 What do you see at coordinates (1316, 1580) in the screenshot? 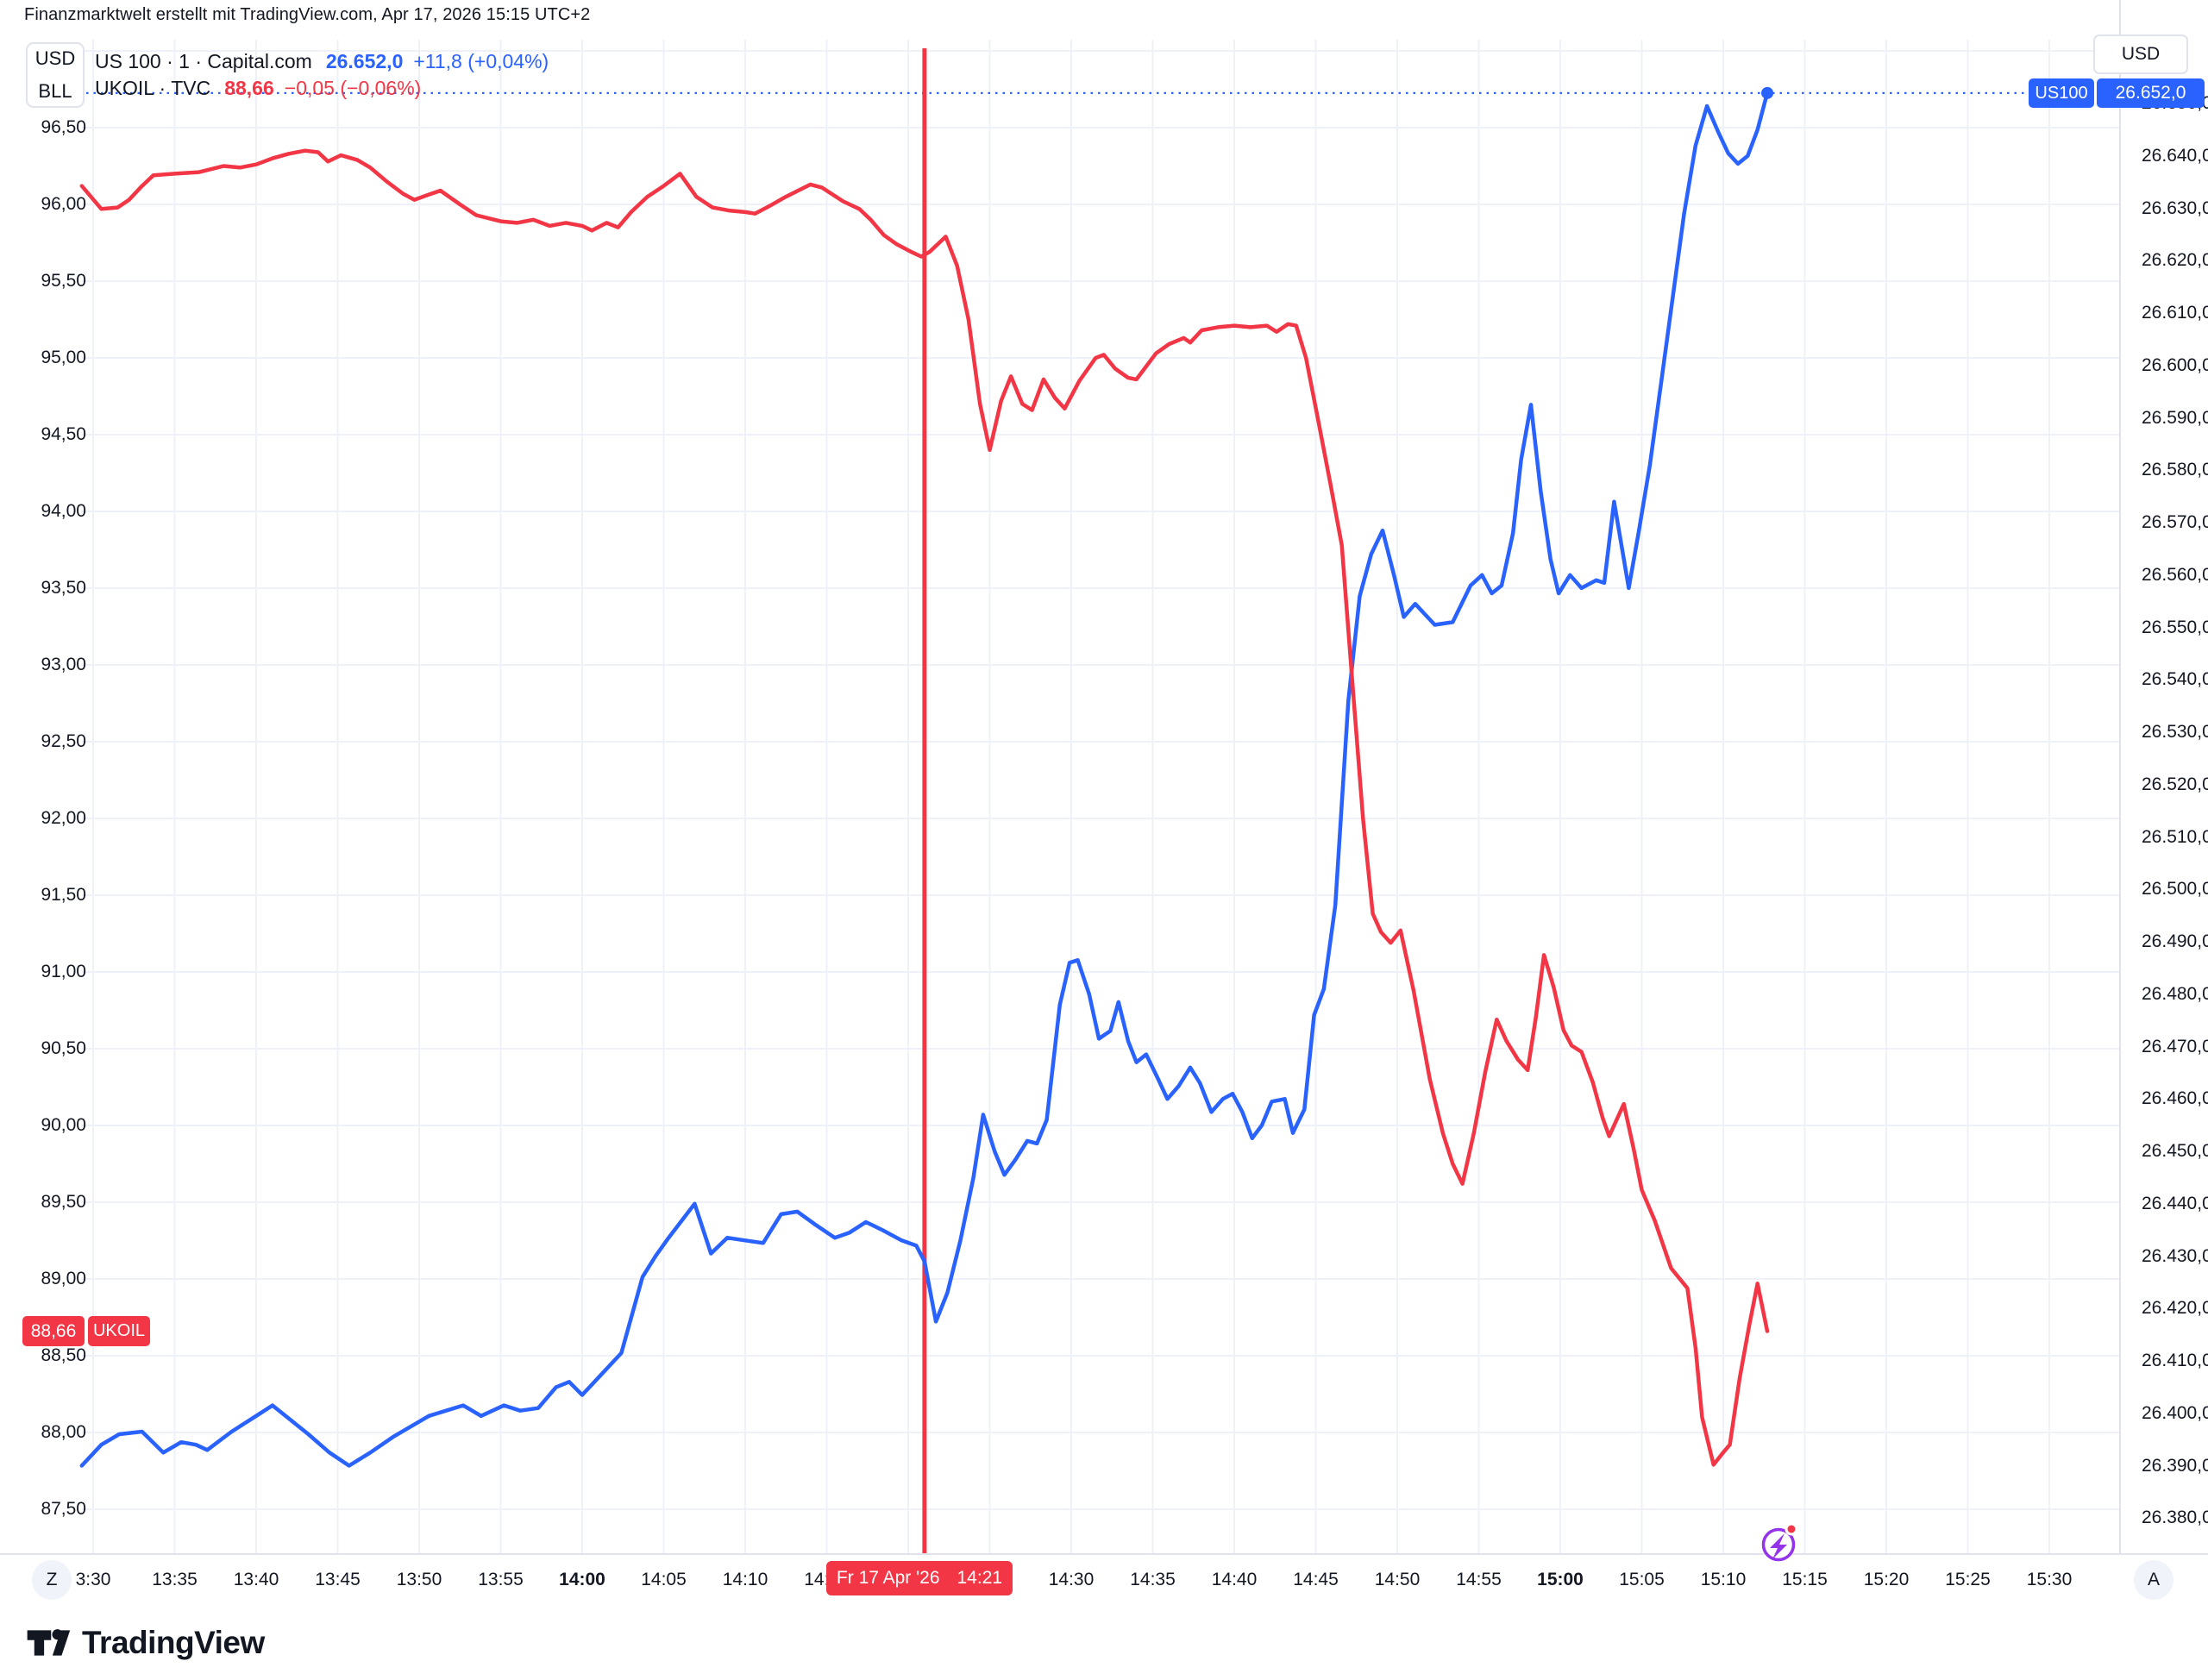
I see `time-axis-tick: 14:45` at bounding box center [1316, 1580].